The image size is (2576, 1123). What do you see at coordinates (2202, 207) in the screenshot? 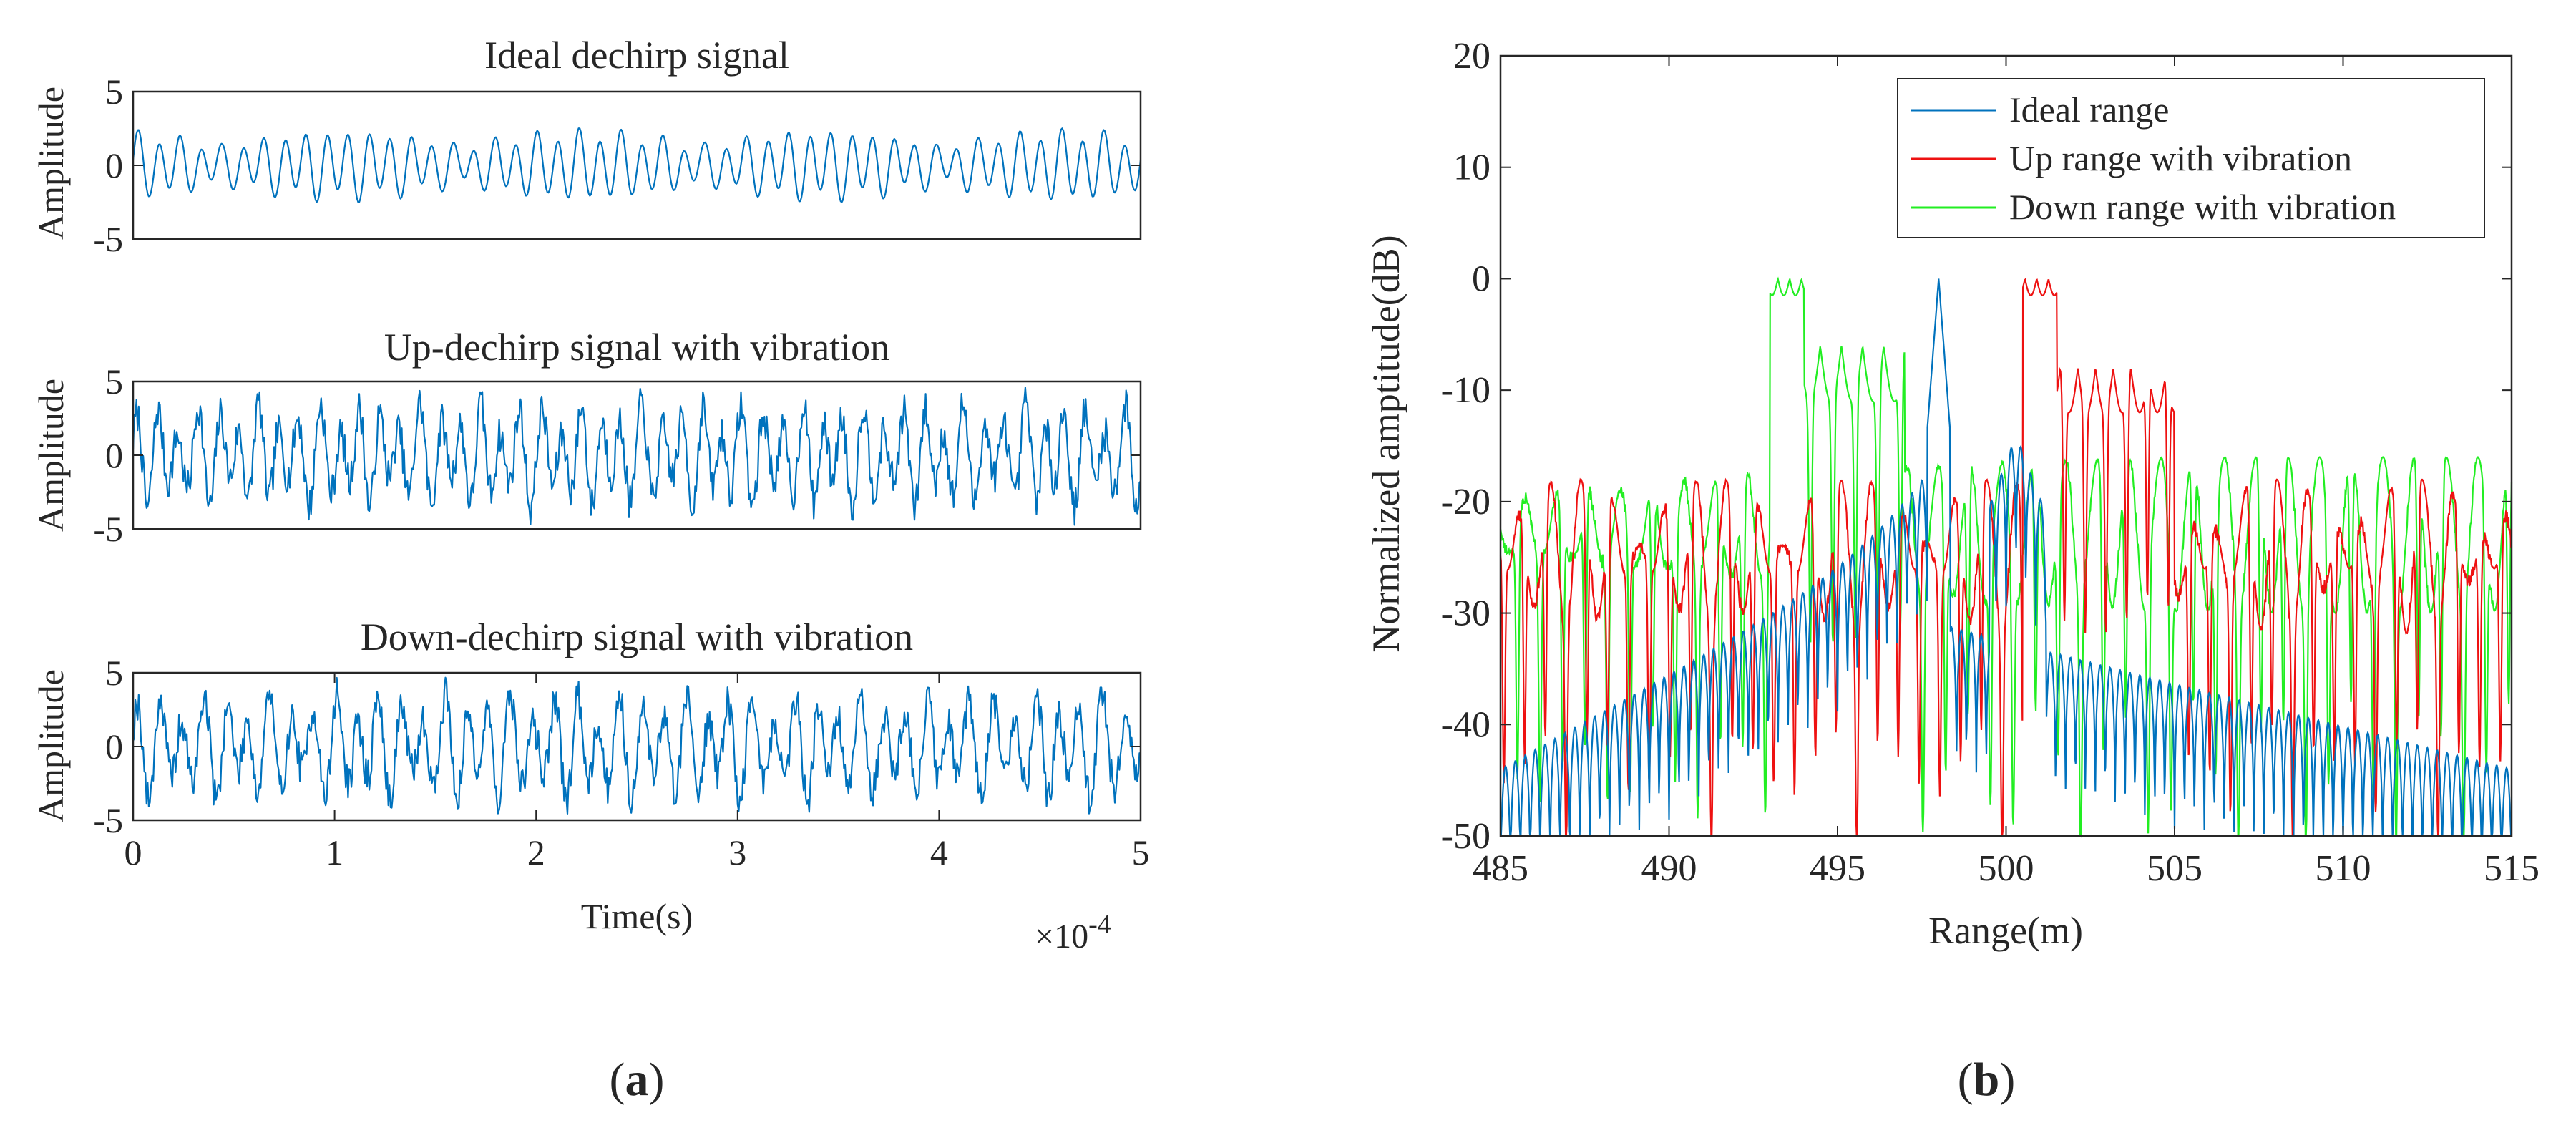
I see `legend-label-down: Down range with vibration` at bounding box center [2202, 207].